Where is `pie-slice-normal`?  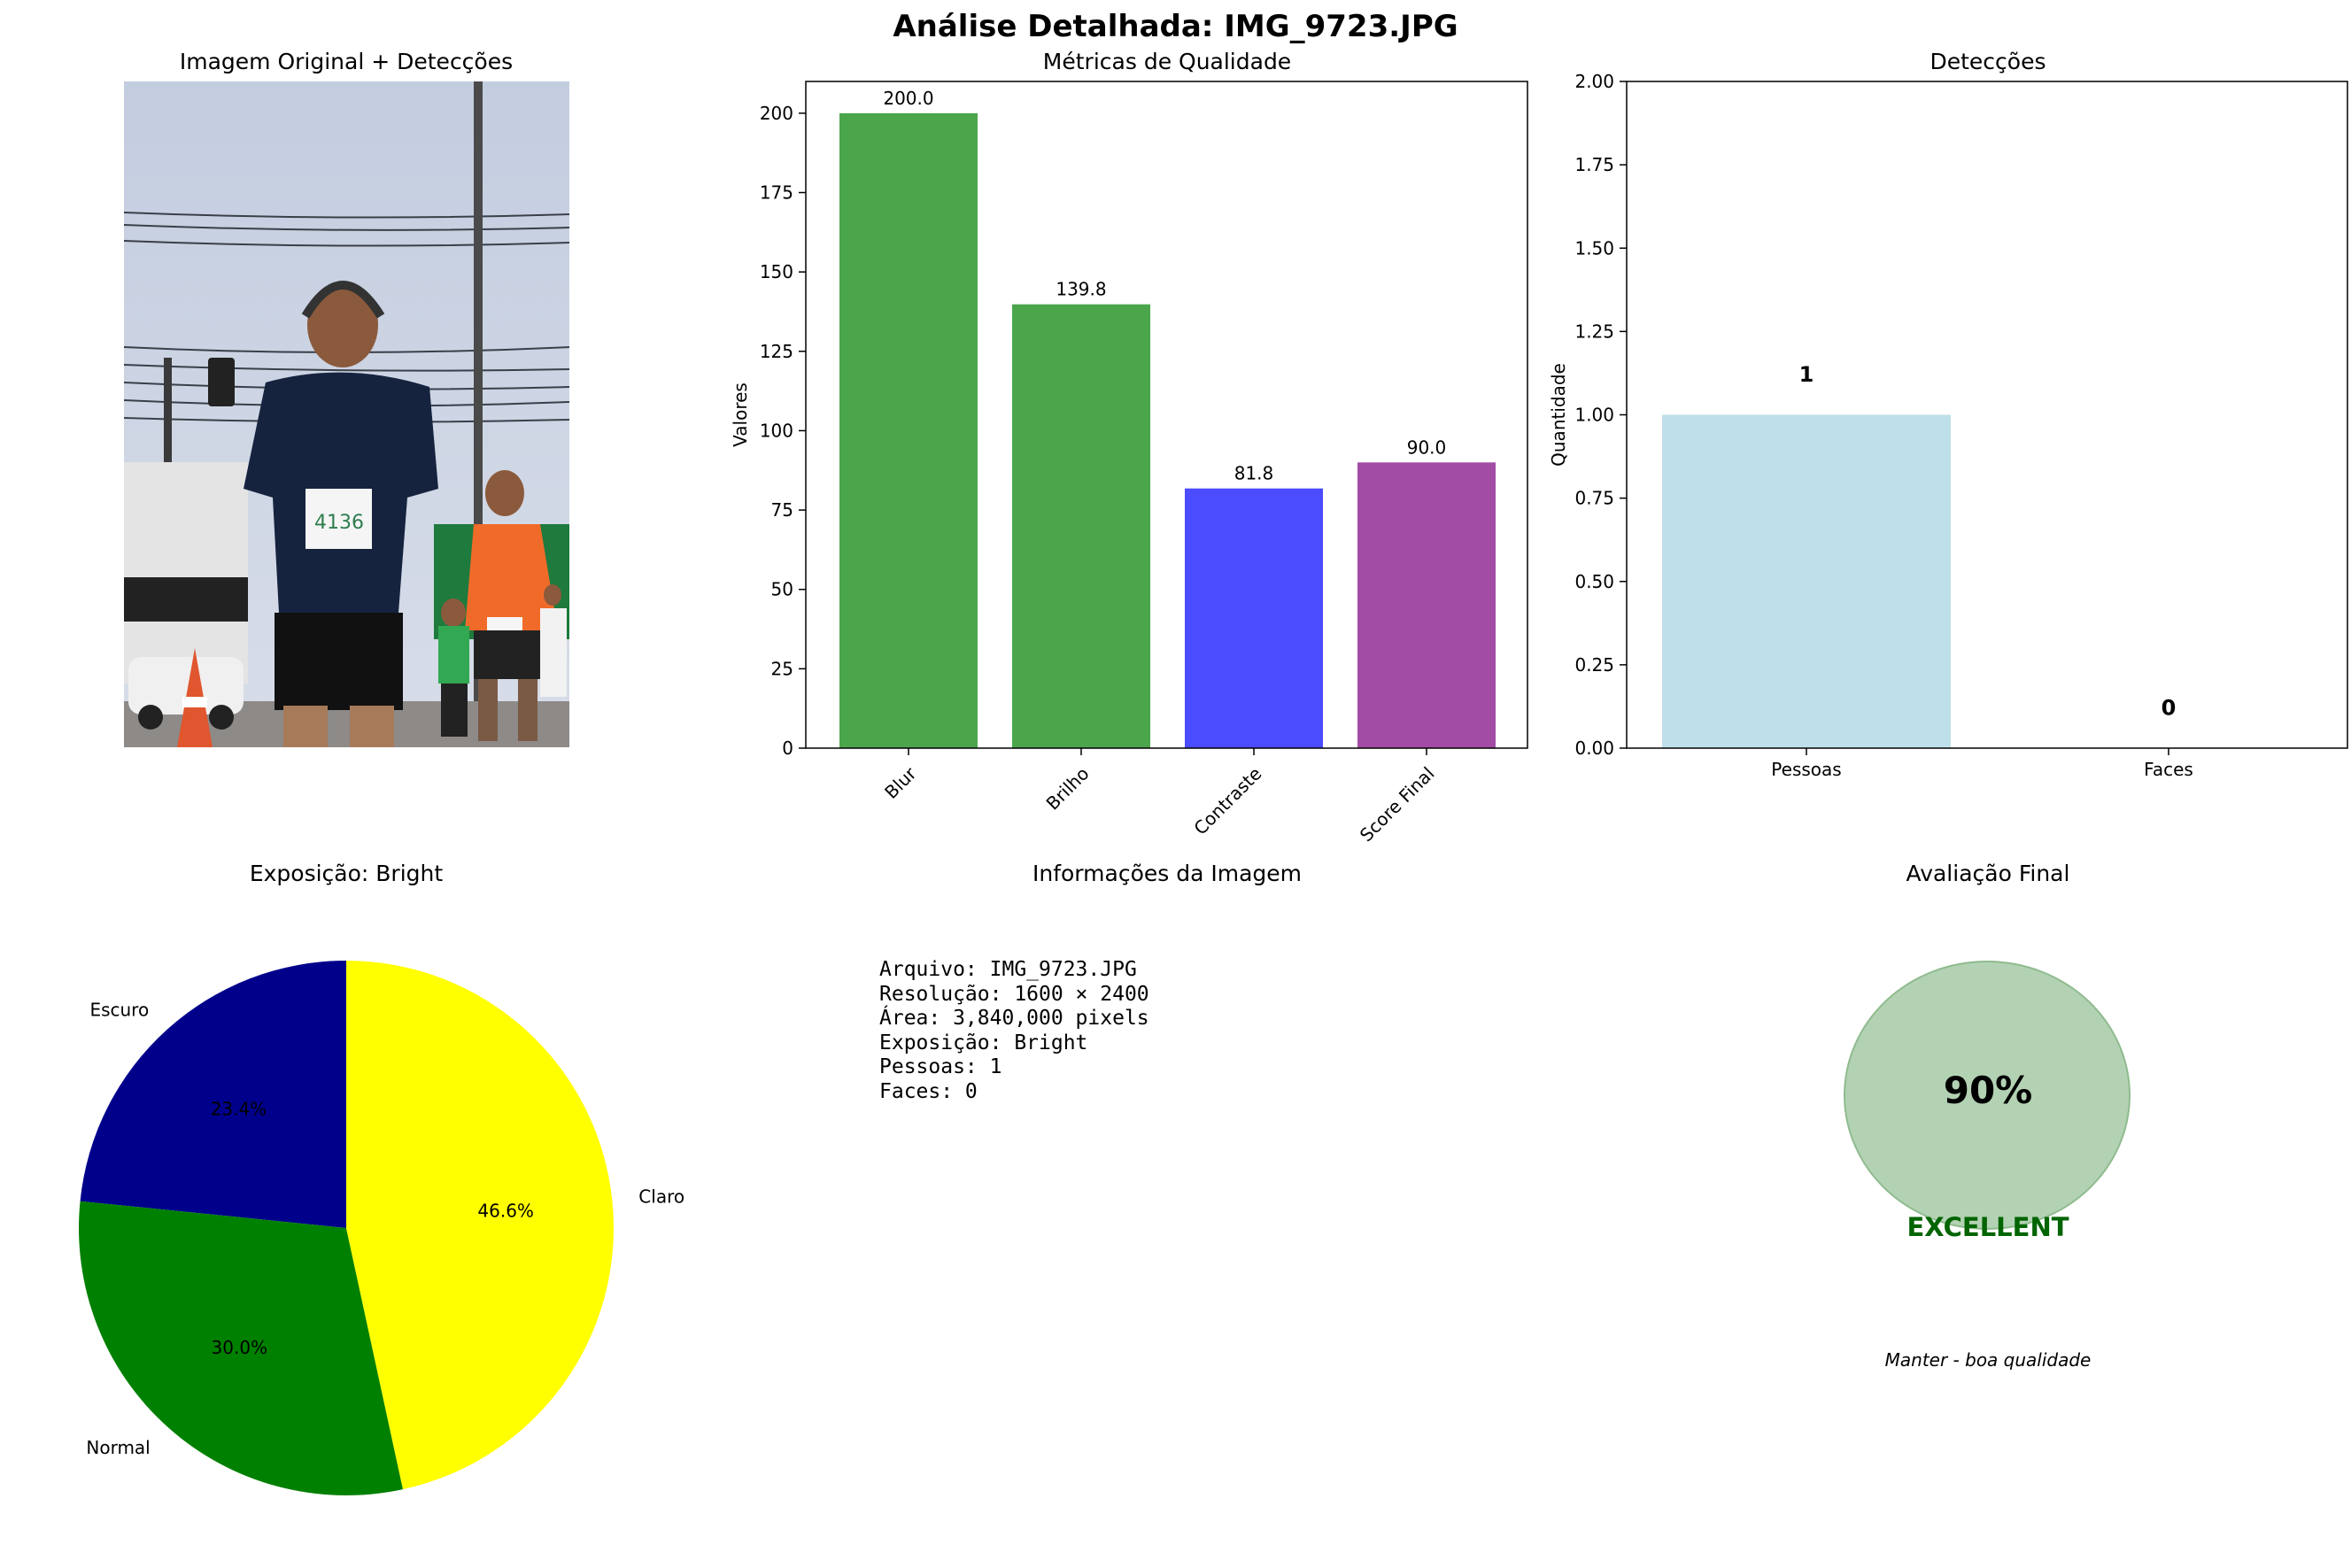 pie-slice-normal is located at coordinates (241, 1349).